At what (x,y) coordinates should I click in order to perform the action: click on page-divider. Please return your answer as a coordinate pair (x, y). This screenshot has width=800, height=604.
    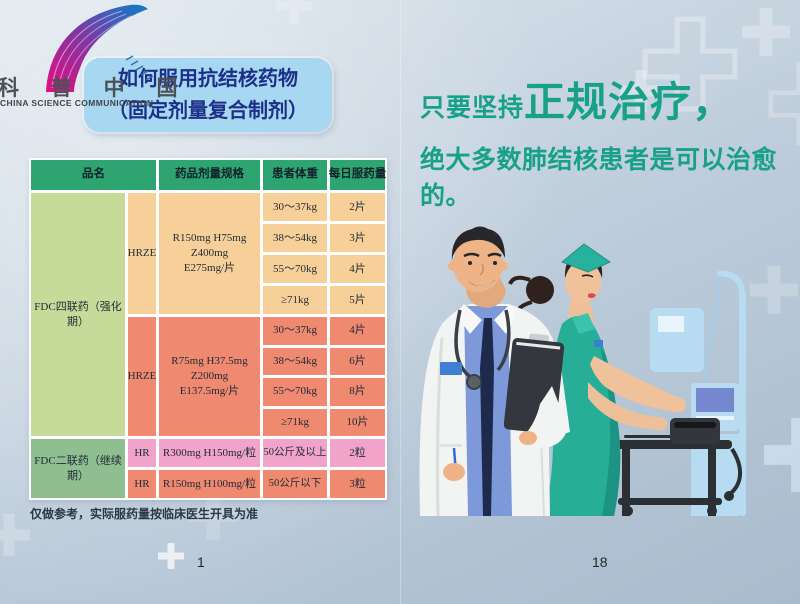
    Looking at the image, I should click on (400, 302).